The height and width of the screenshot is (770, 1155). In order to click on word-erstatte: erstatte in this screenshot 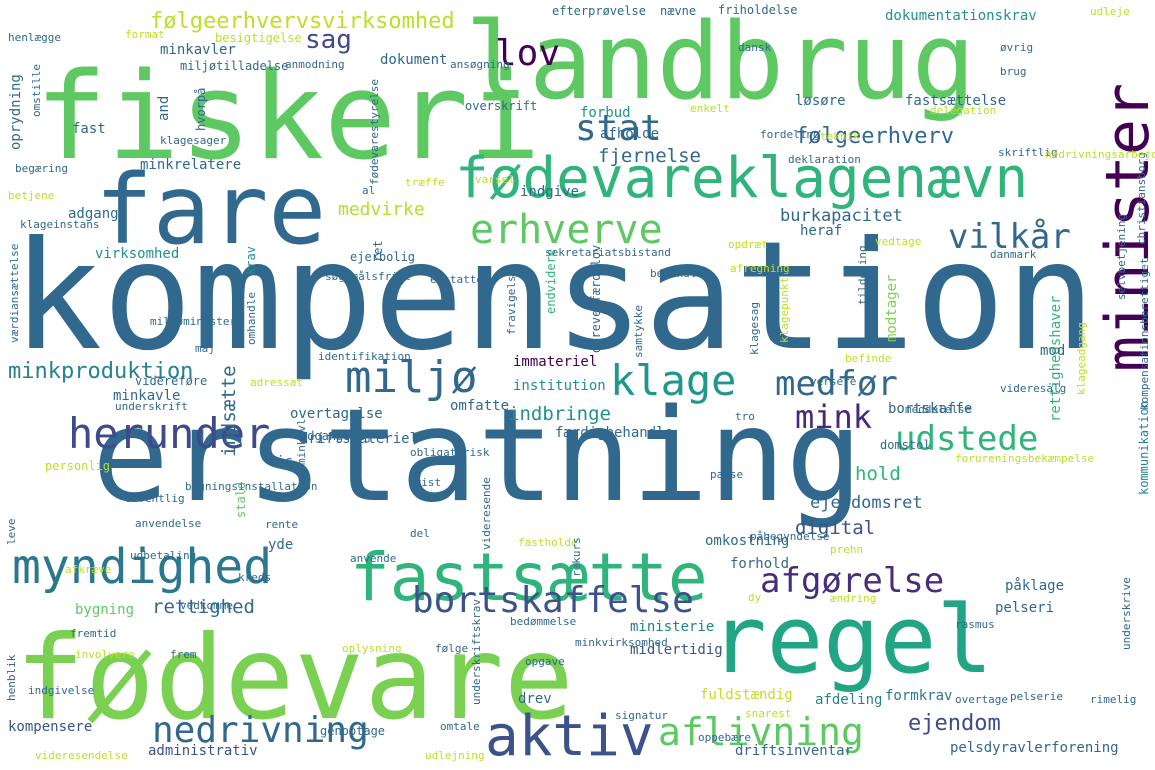, I will do `click(456, 279)`.